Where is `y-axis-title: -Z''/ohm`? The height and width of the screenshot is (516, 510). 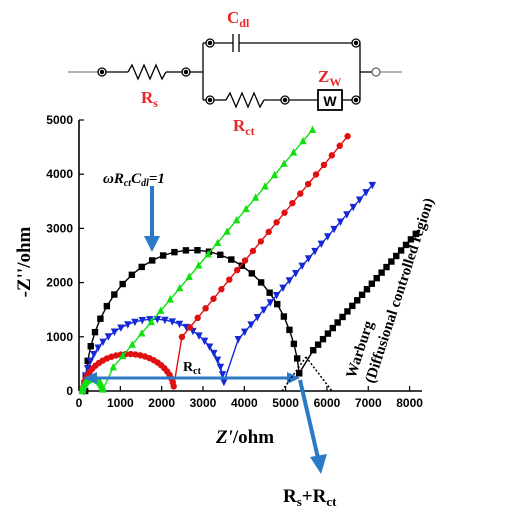 y-axis-title: -Z''/ohm is located at coordinates (24, 261).